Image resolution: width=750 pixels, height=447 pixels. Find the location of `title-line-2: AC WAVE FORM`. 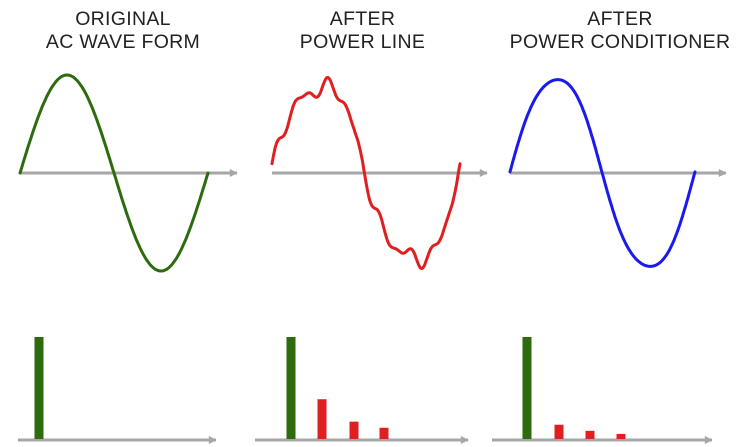

title-line-2: AC WAVE FORM is located at coordinates (123, 42).